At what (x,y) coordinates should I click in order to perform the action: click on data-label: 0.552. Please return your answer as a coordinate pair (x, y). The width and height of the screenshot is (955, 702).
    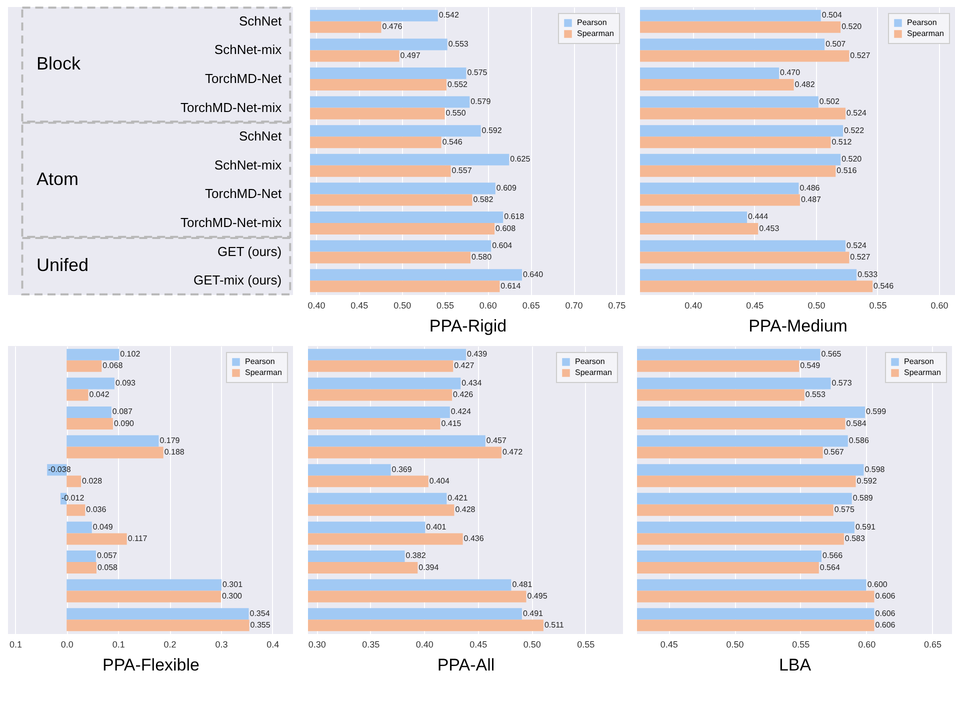
    Looking at the image, I should click on (457, 84).